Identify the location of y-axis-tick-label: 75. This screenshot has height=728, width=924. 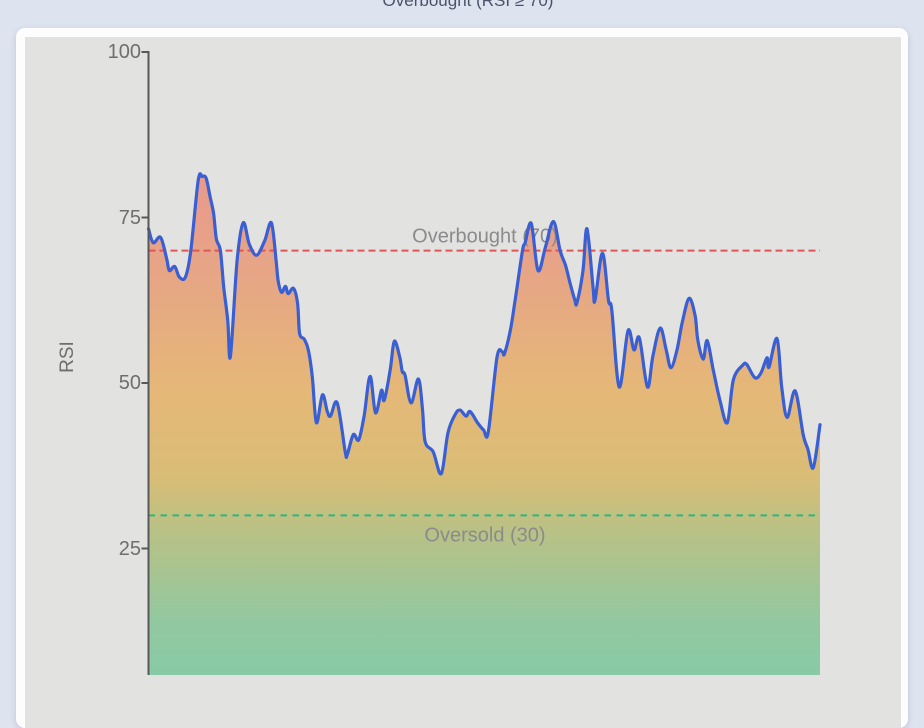
(129, 217).